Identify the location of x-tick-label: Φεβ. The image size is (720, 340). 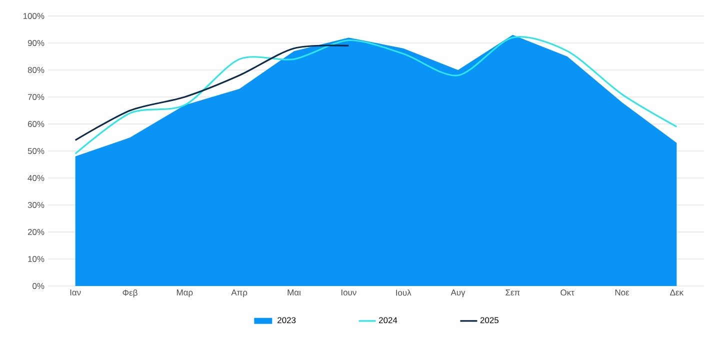
(130, 294).